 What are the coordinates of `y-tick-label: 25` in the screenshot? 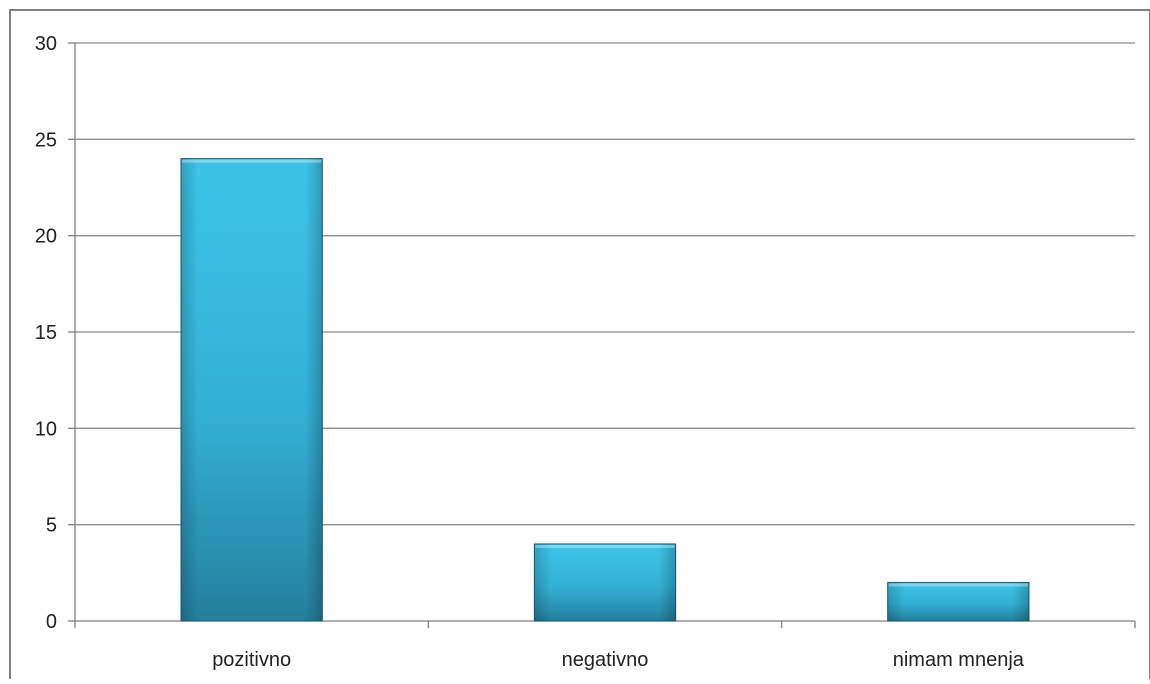 It's located at (46, 140).